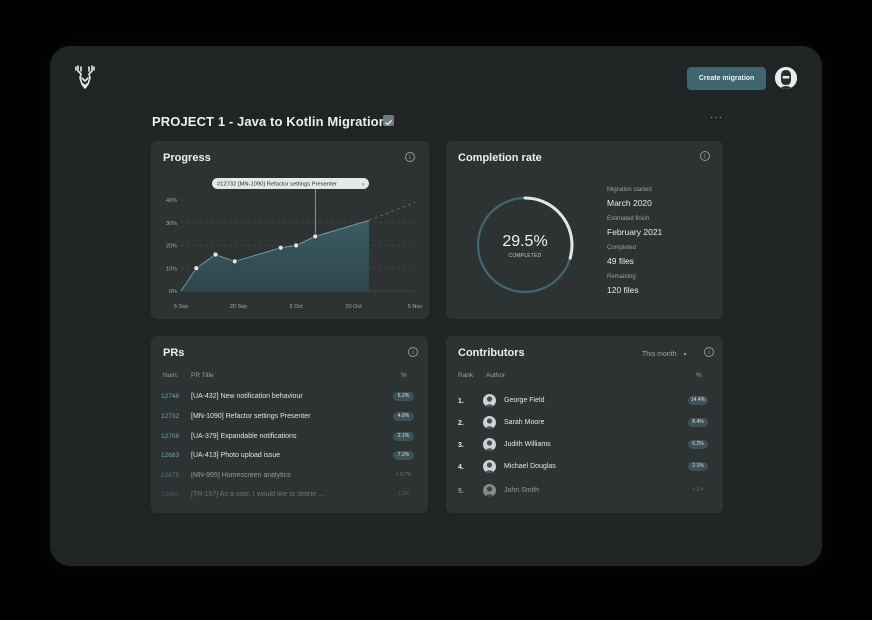 The image size is (872, 620). Describe the element at coordinates (170, 494) in the screenshot. I see `pr-number: 12661` at that location.